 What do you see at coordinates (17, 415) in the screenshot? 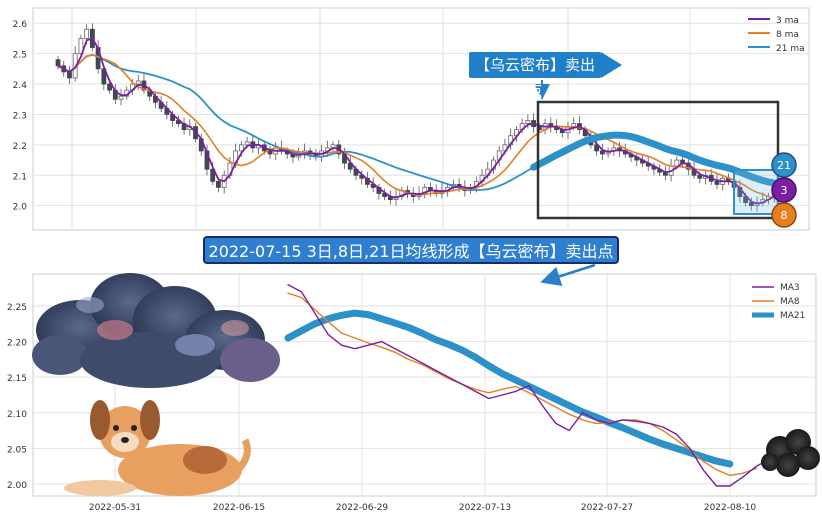
I see `y-tick-label: 2.10` at bounding box center [17, 415].